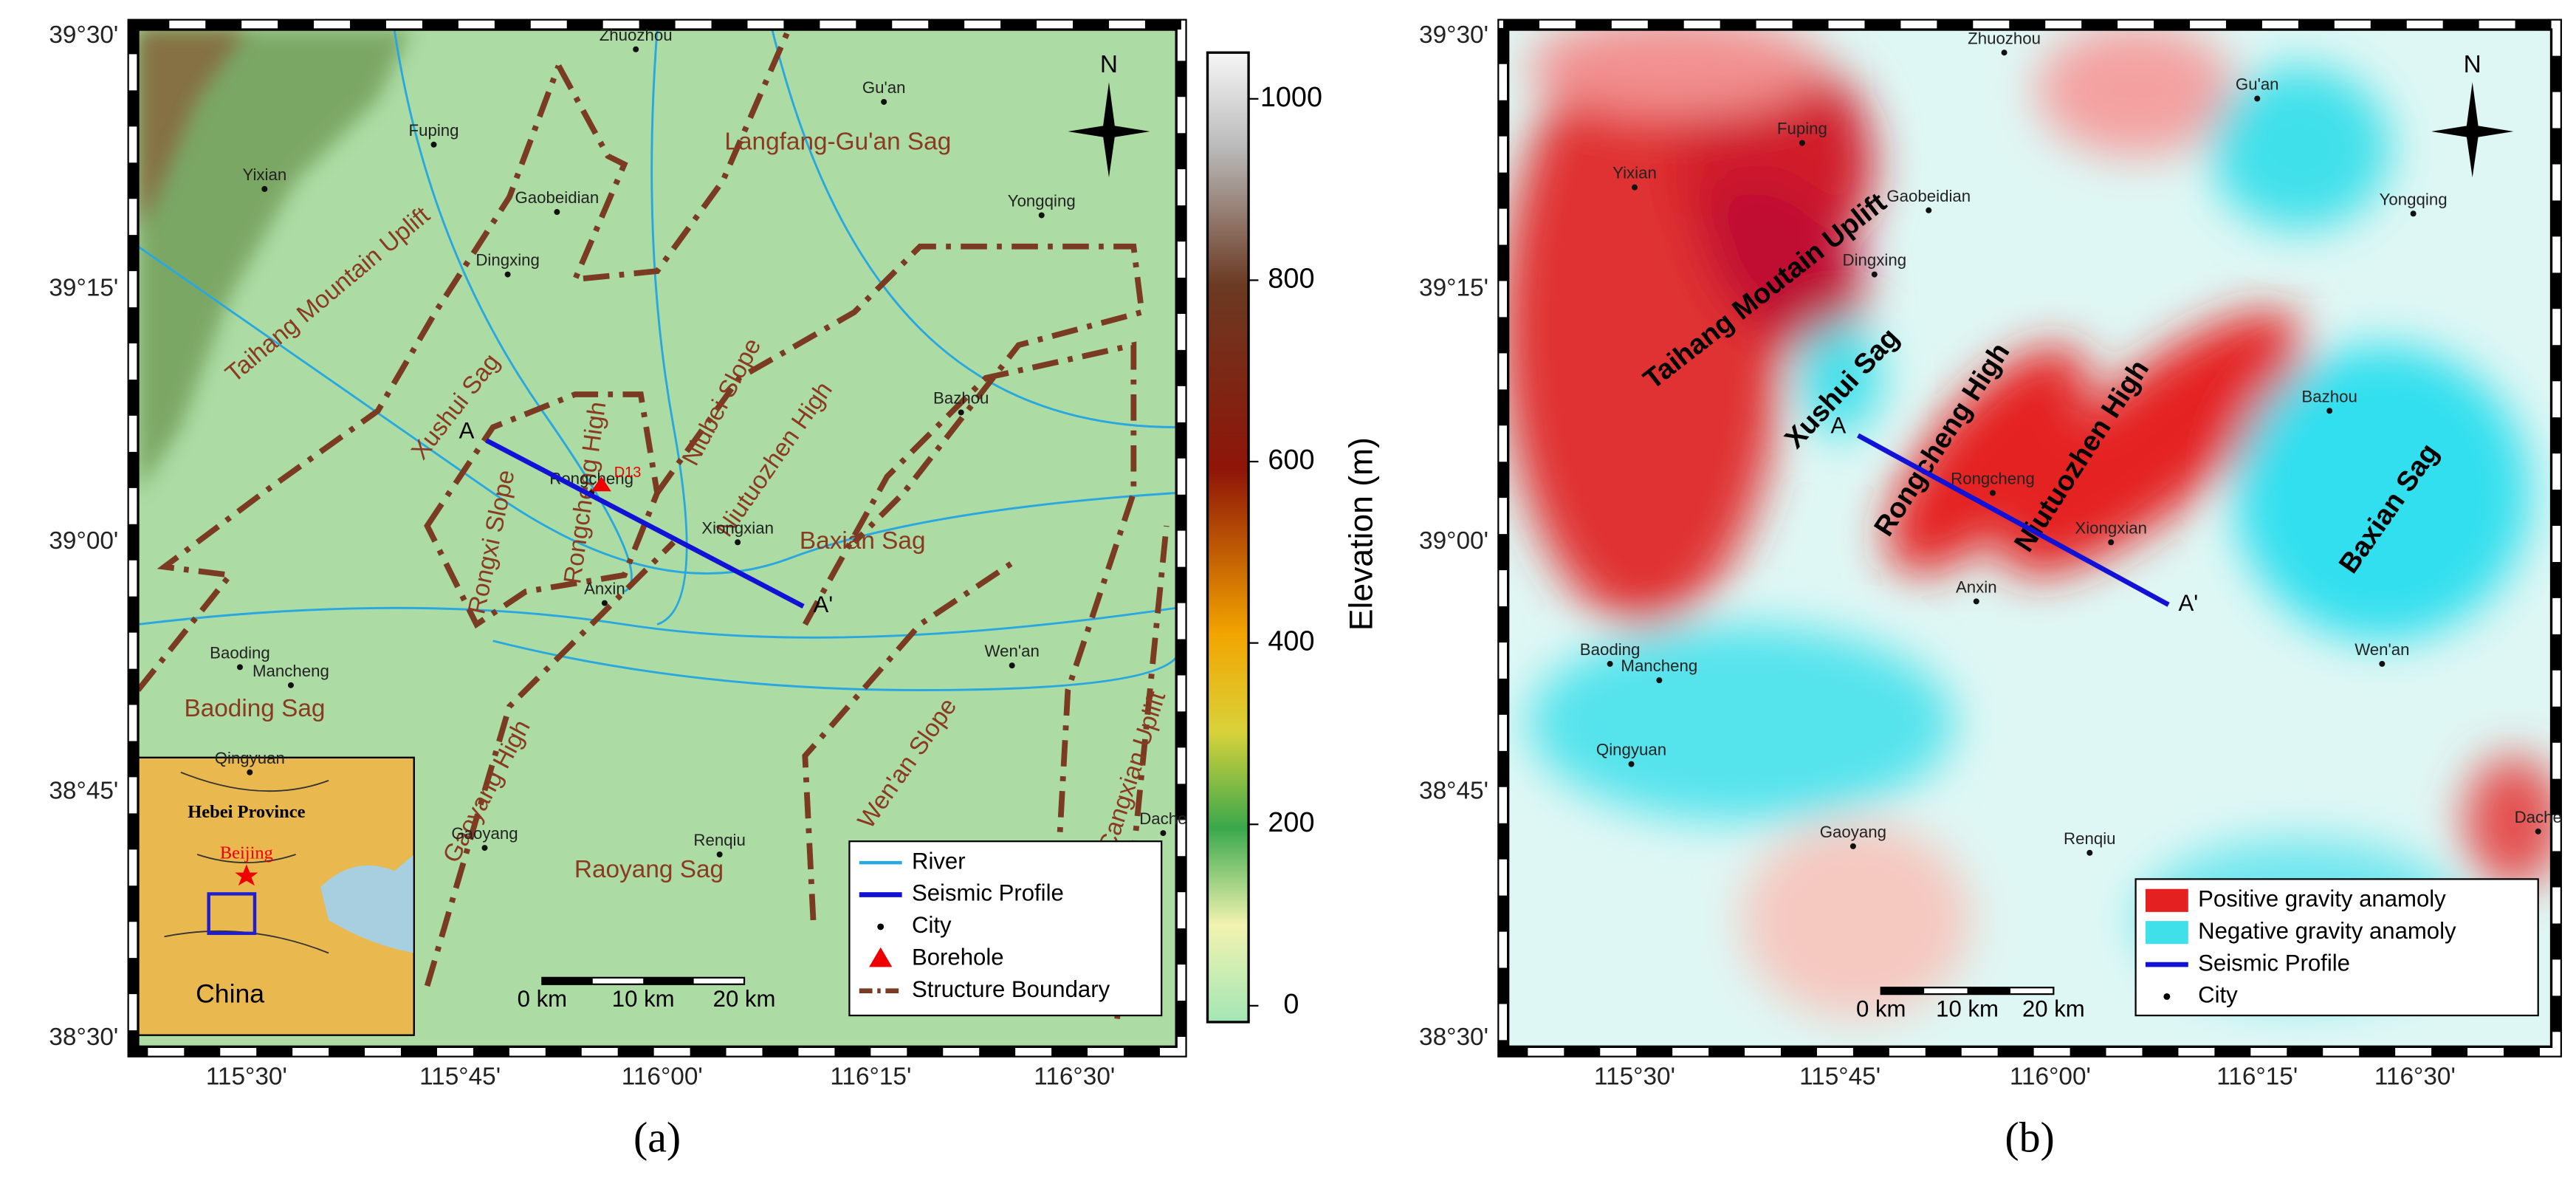 The image size is (2576, 1189). Describe the element at coordinates (83, 35) in the screenshot. I see `latitude-label: 39°30'` at that location.